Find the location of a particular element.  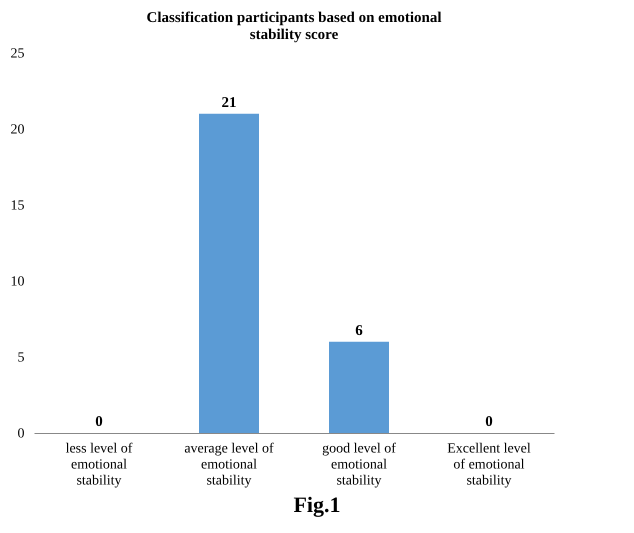

x-tick-label: average level of emotional stability is located at coordinates (229, 465).